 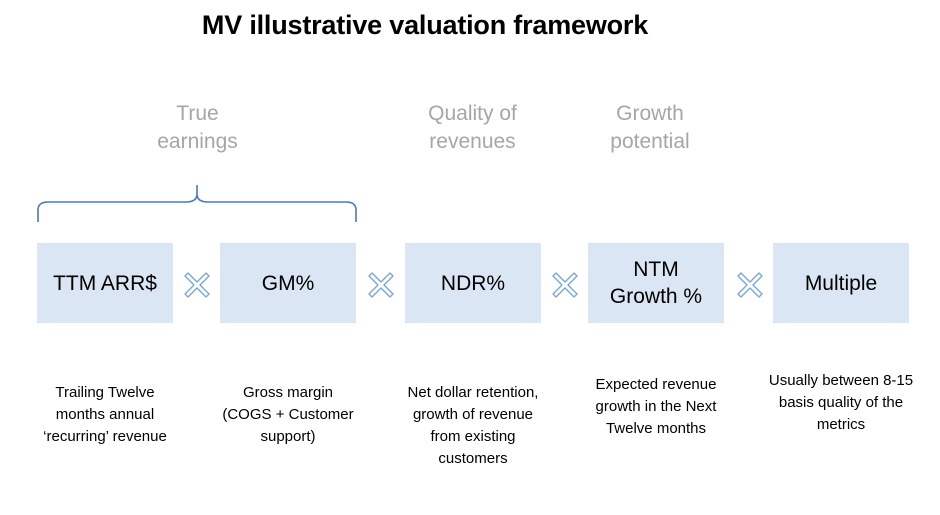 I want to click on box-ntm-growth: NTM Growth %, so click(x=656, y=283).